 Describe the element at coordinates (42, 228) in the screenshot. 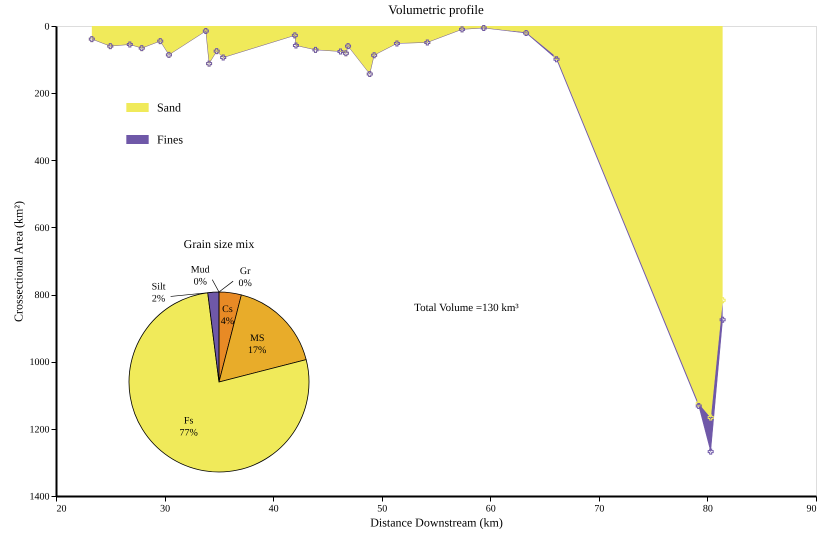

I see `y-tick-label: 600` at that location.